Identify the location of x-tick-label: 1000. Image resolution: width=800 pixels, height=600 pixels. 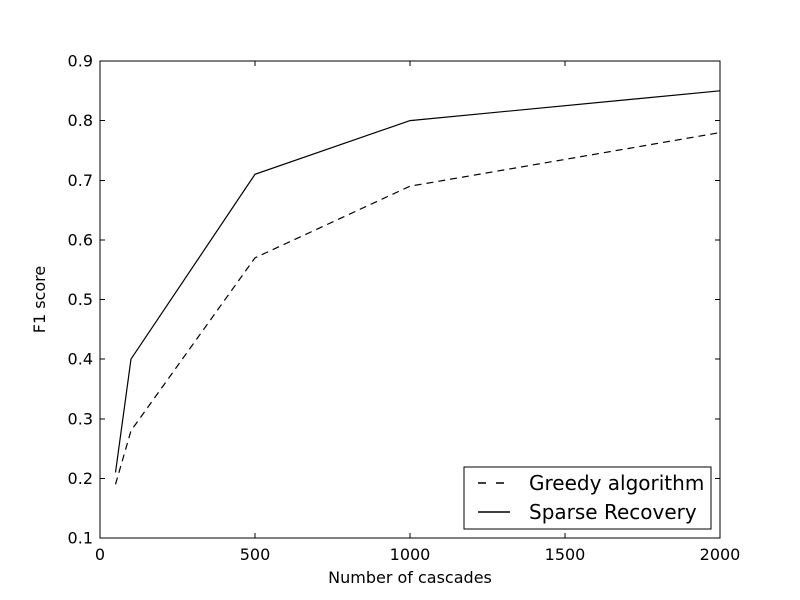
(410, 554).